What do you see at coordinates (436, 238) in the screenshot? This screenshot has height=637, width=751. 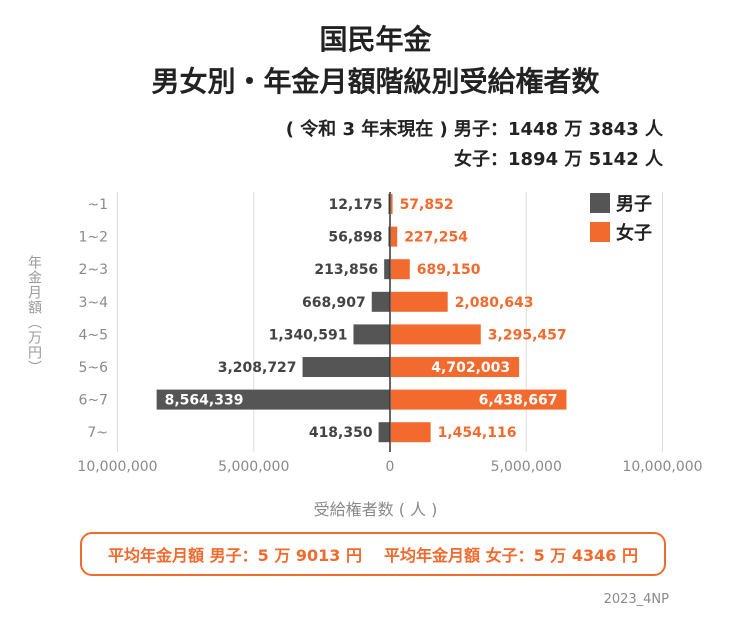 I see `female-value-label: 227,254` at bounding box center [436, 238].